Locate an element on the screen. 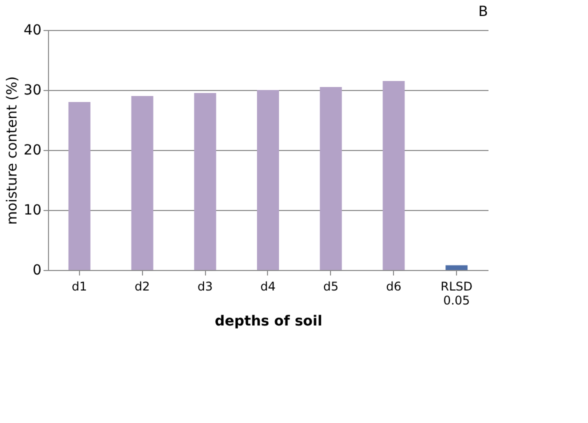 This screenshot has height=423, width=588. chart-title: B is located at coordinates (483, 12).